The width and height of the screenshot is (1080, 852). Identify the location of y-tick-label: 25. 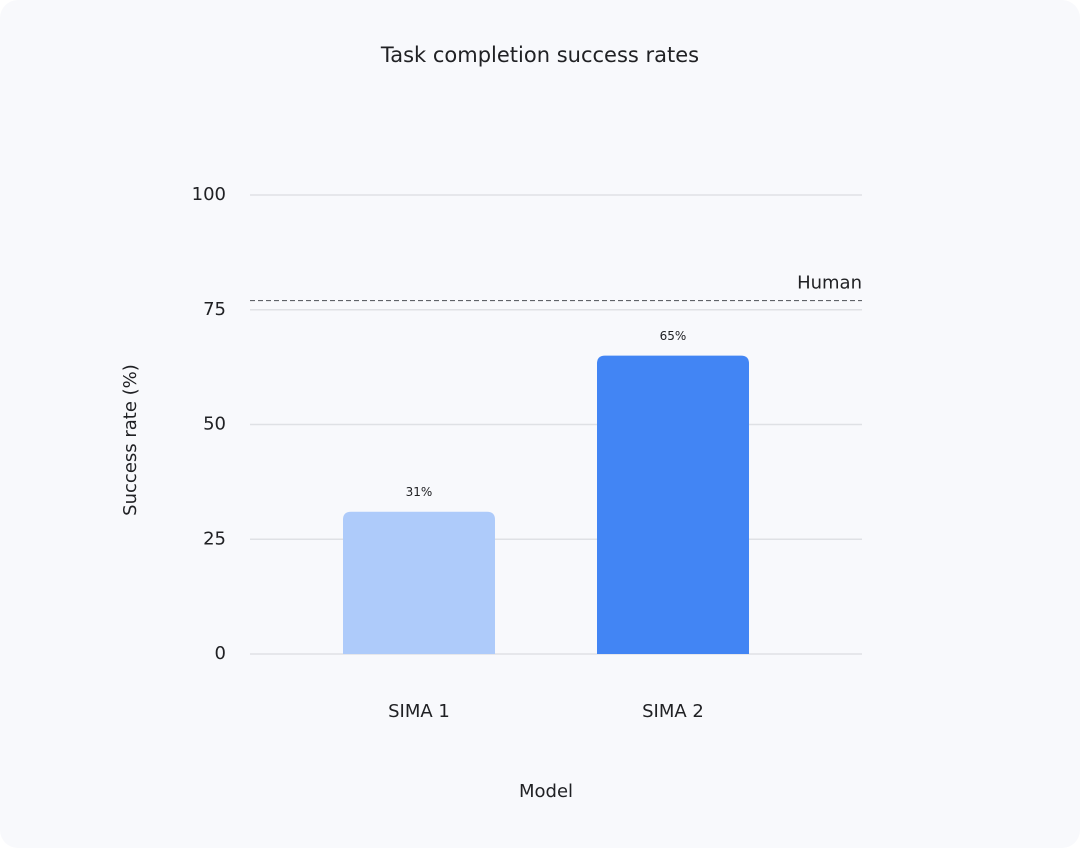
(214, 538).